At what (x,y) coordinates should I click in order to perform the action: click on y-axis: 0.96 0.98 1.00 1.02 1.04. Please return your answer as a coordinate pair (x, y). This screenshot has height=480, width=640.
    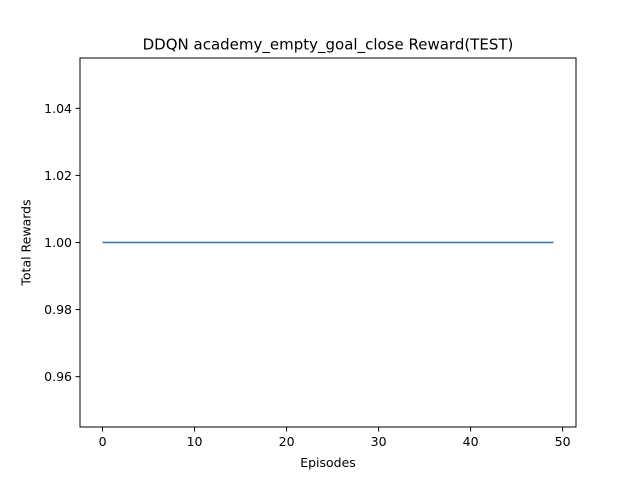
    Looking at the image, I should click on (62, 242).